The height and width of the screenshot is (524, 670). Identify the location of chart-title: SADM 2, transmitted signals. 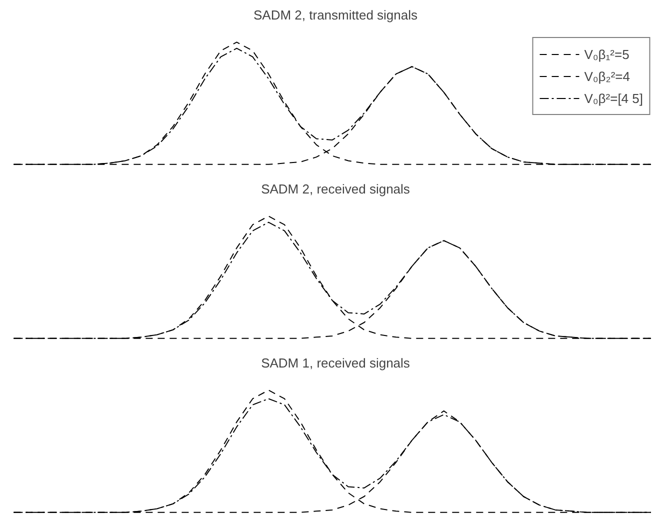
(336, 15).